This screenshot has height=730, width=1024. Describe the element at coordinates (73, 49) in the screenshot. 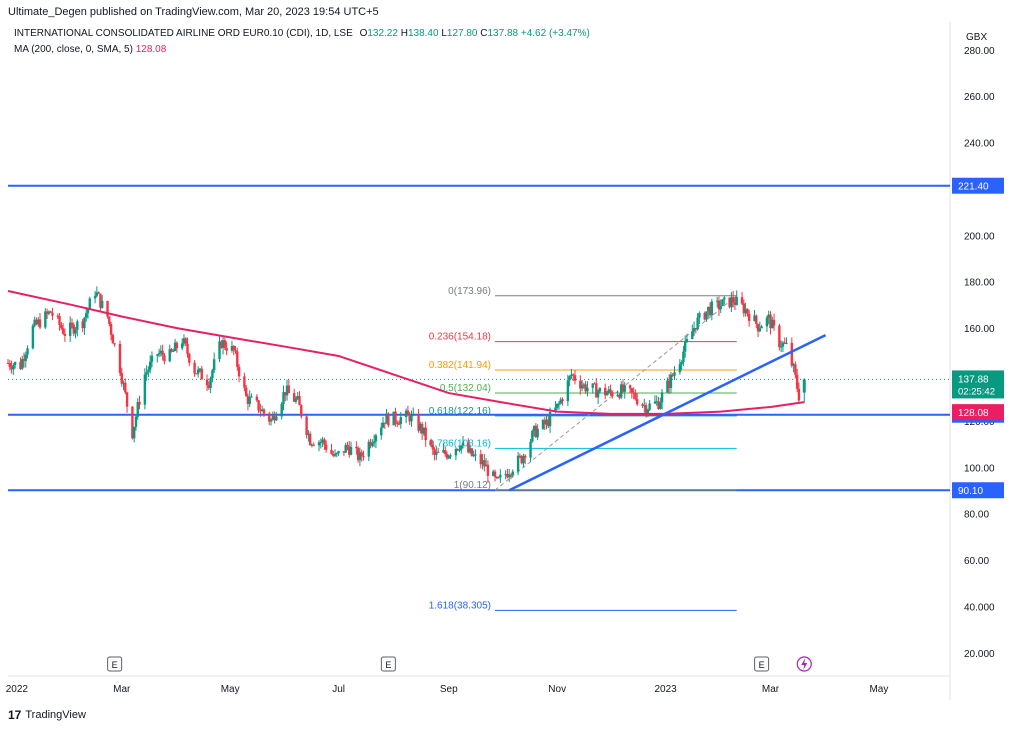

I see `ma-label: MA (200, close, 0, SMA, 5)` at that location.